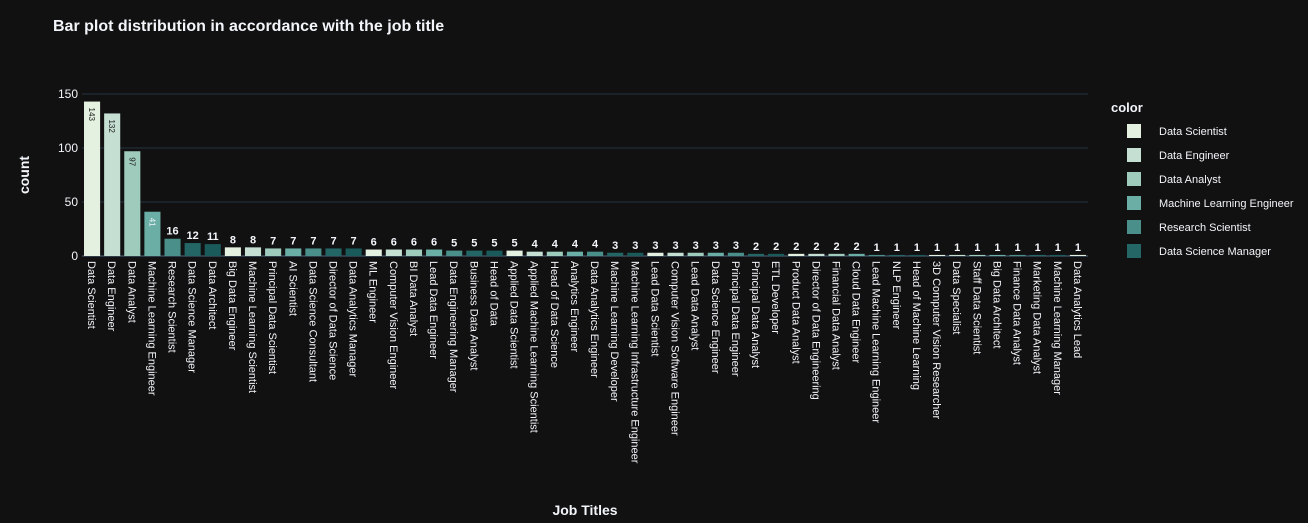 This screenshot has width=1308, height=523. What do you see at coordinates (574, 306) in the screenshot?
I see `x-tick-label: Analytics Engineer` at bounding box center [574, 306].